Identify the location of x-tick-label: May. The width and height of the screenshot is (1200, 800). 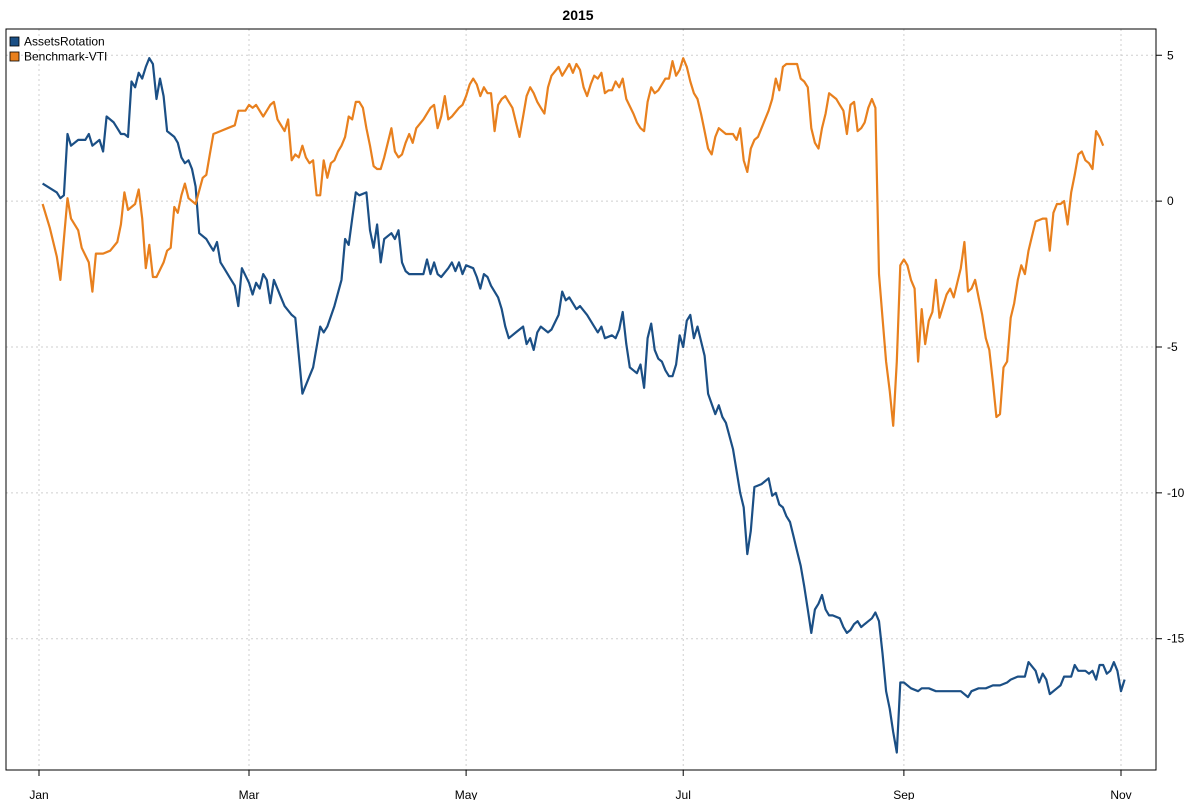
(466, 794).